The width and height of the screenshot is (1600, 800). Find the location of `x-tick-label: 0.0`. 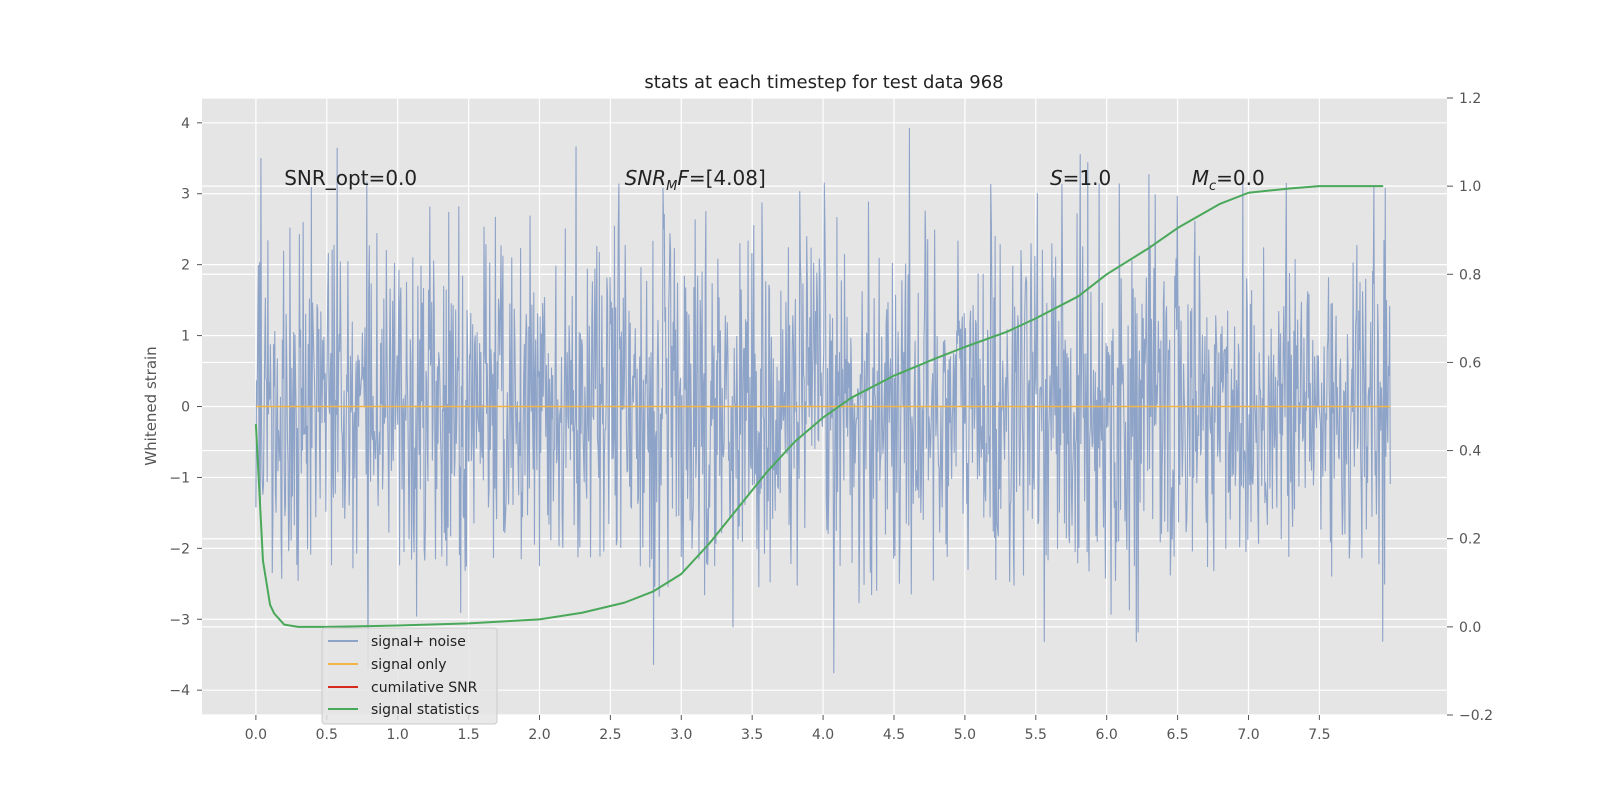

x-tick-label: 0.0 is located at coordinates (256, 735).